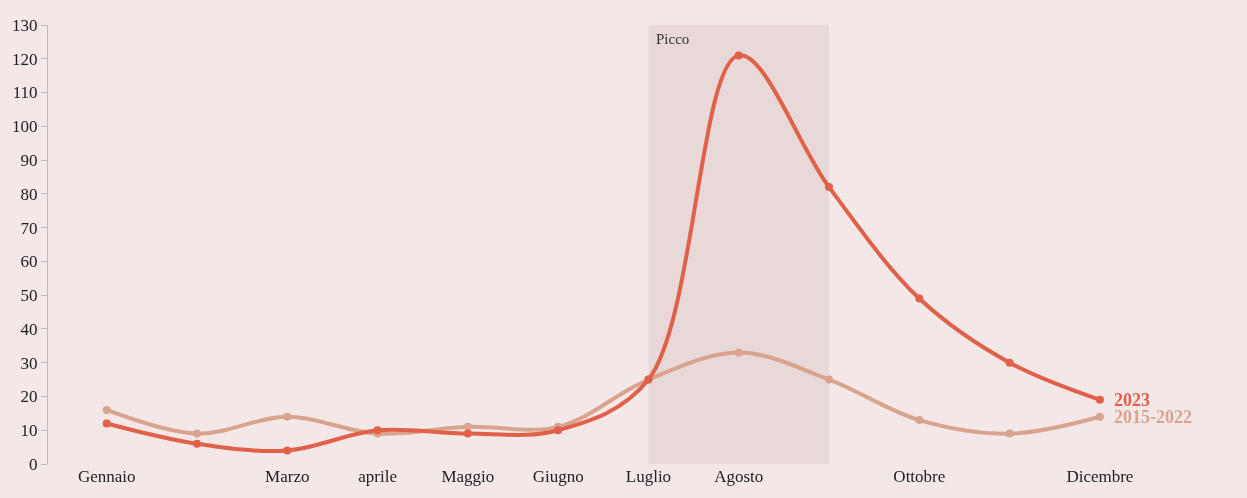 The image size is (1247, 498). I want to click on x-tick-label: Dicembre, so click(1100, 476).